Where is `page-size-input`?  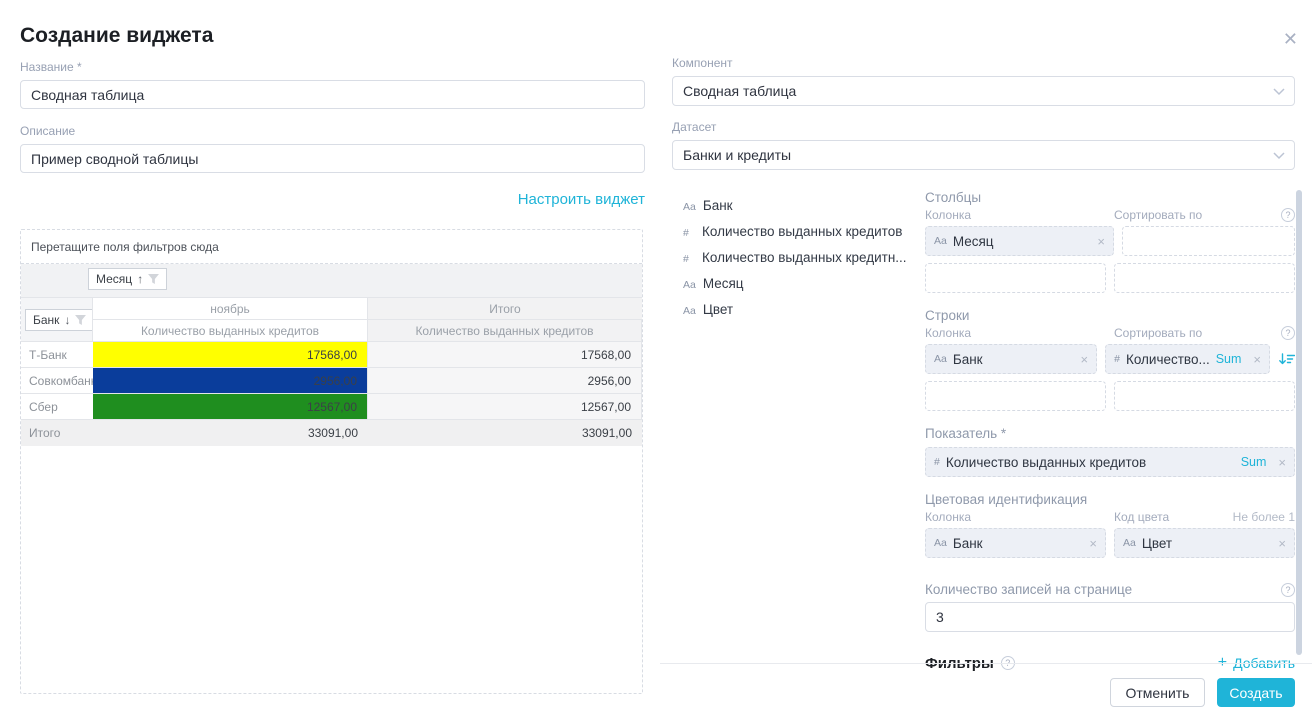 page-size-input is located at coordinates (1110, 617).